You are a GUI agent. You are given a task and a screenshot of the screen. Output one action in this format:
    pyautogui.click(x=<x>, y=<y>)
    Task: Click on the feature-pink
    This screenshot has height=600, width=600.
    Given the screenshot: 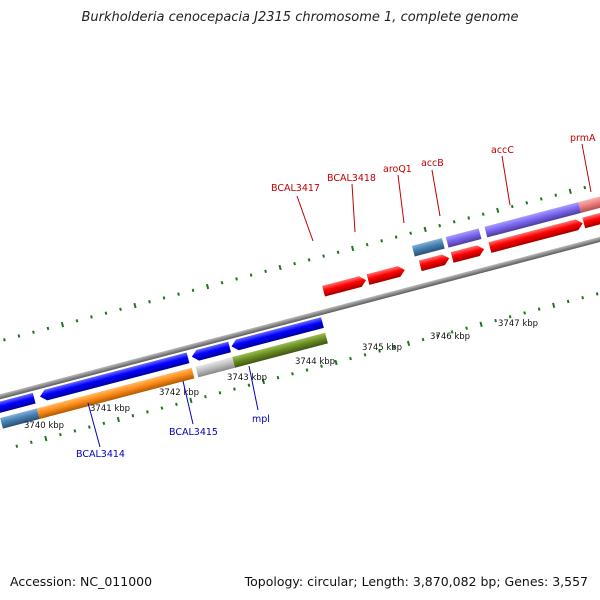 What is the action you would take?
    pyautogui.click(x=589, y=202)
    